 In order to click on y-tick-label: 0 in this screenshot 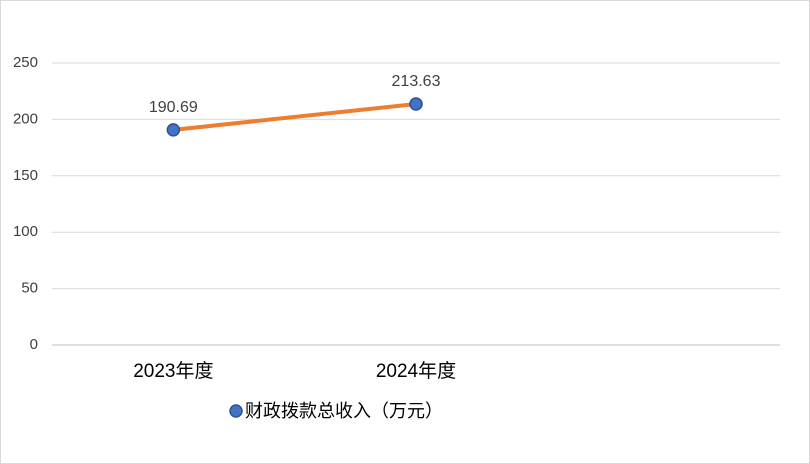, I will do `click(34, 344)`.